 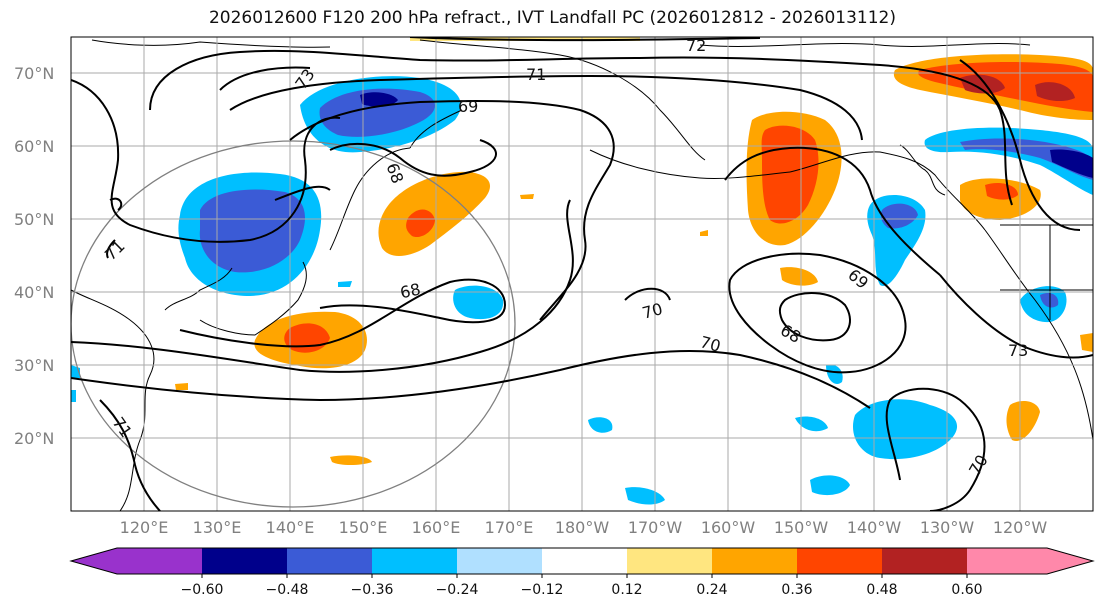 I want to click on contour-label: 68, so click(x=410, y=290).